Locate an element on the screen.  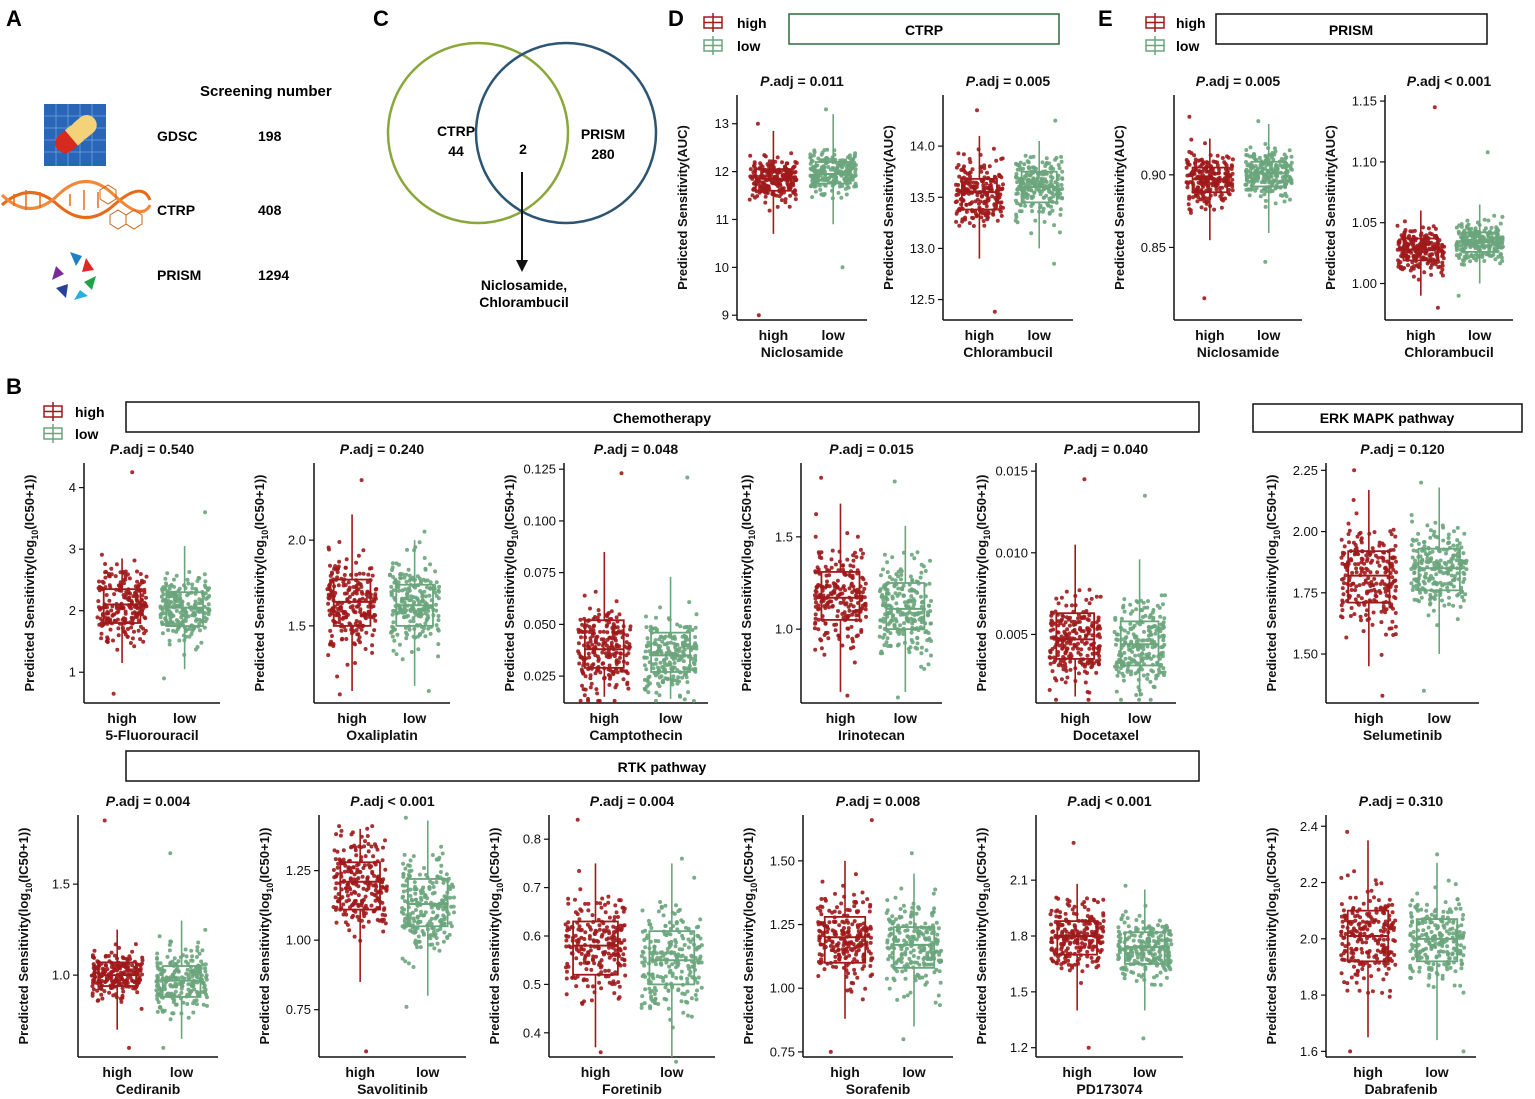
venn-ctrp-circle is located at coordinates (478, 133).